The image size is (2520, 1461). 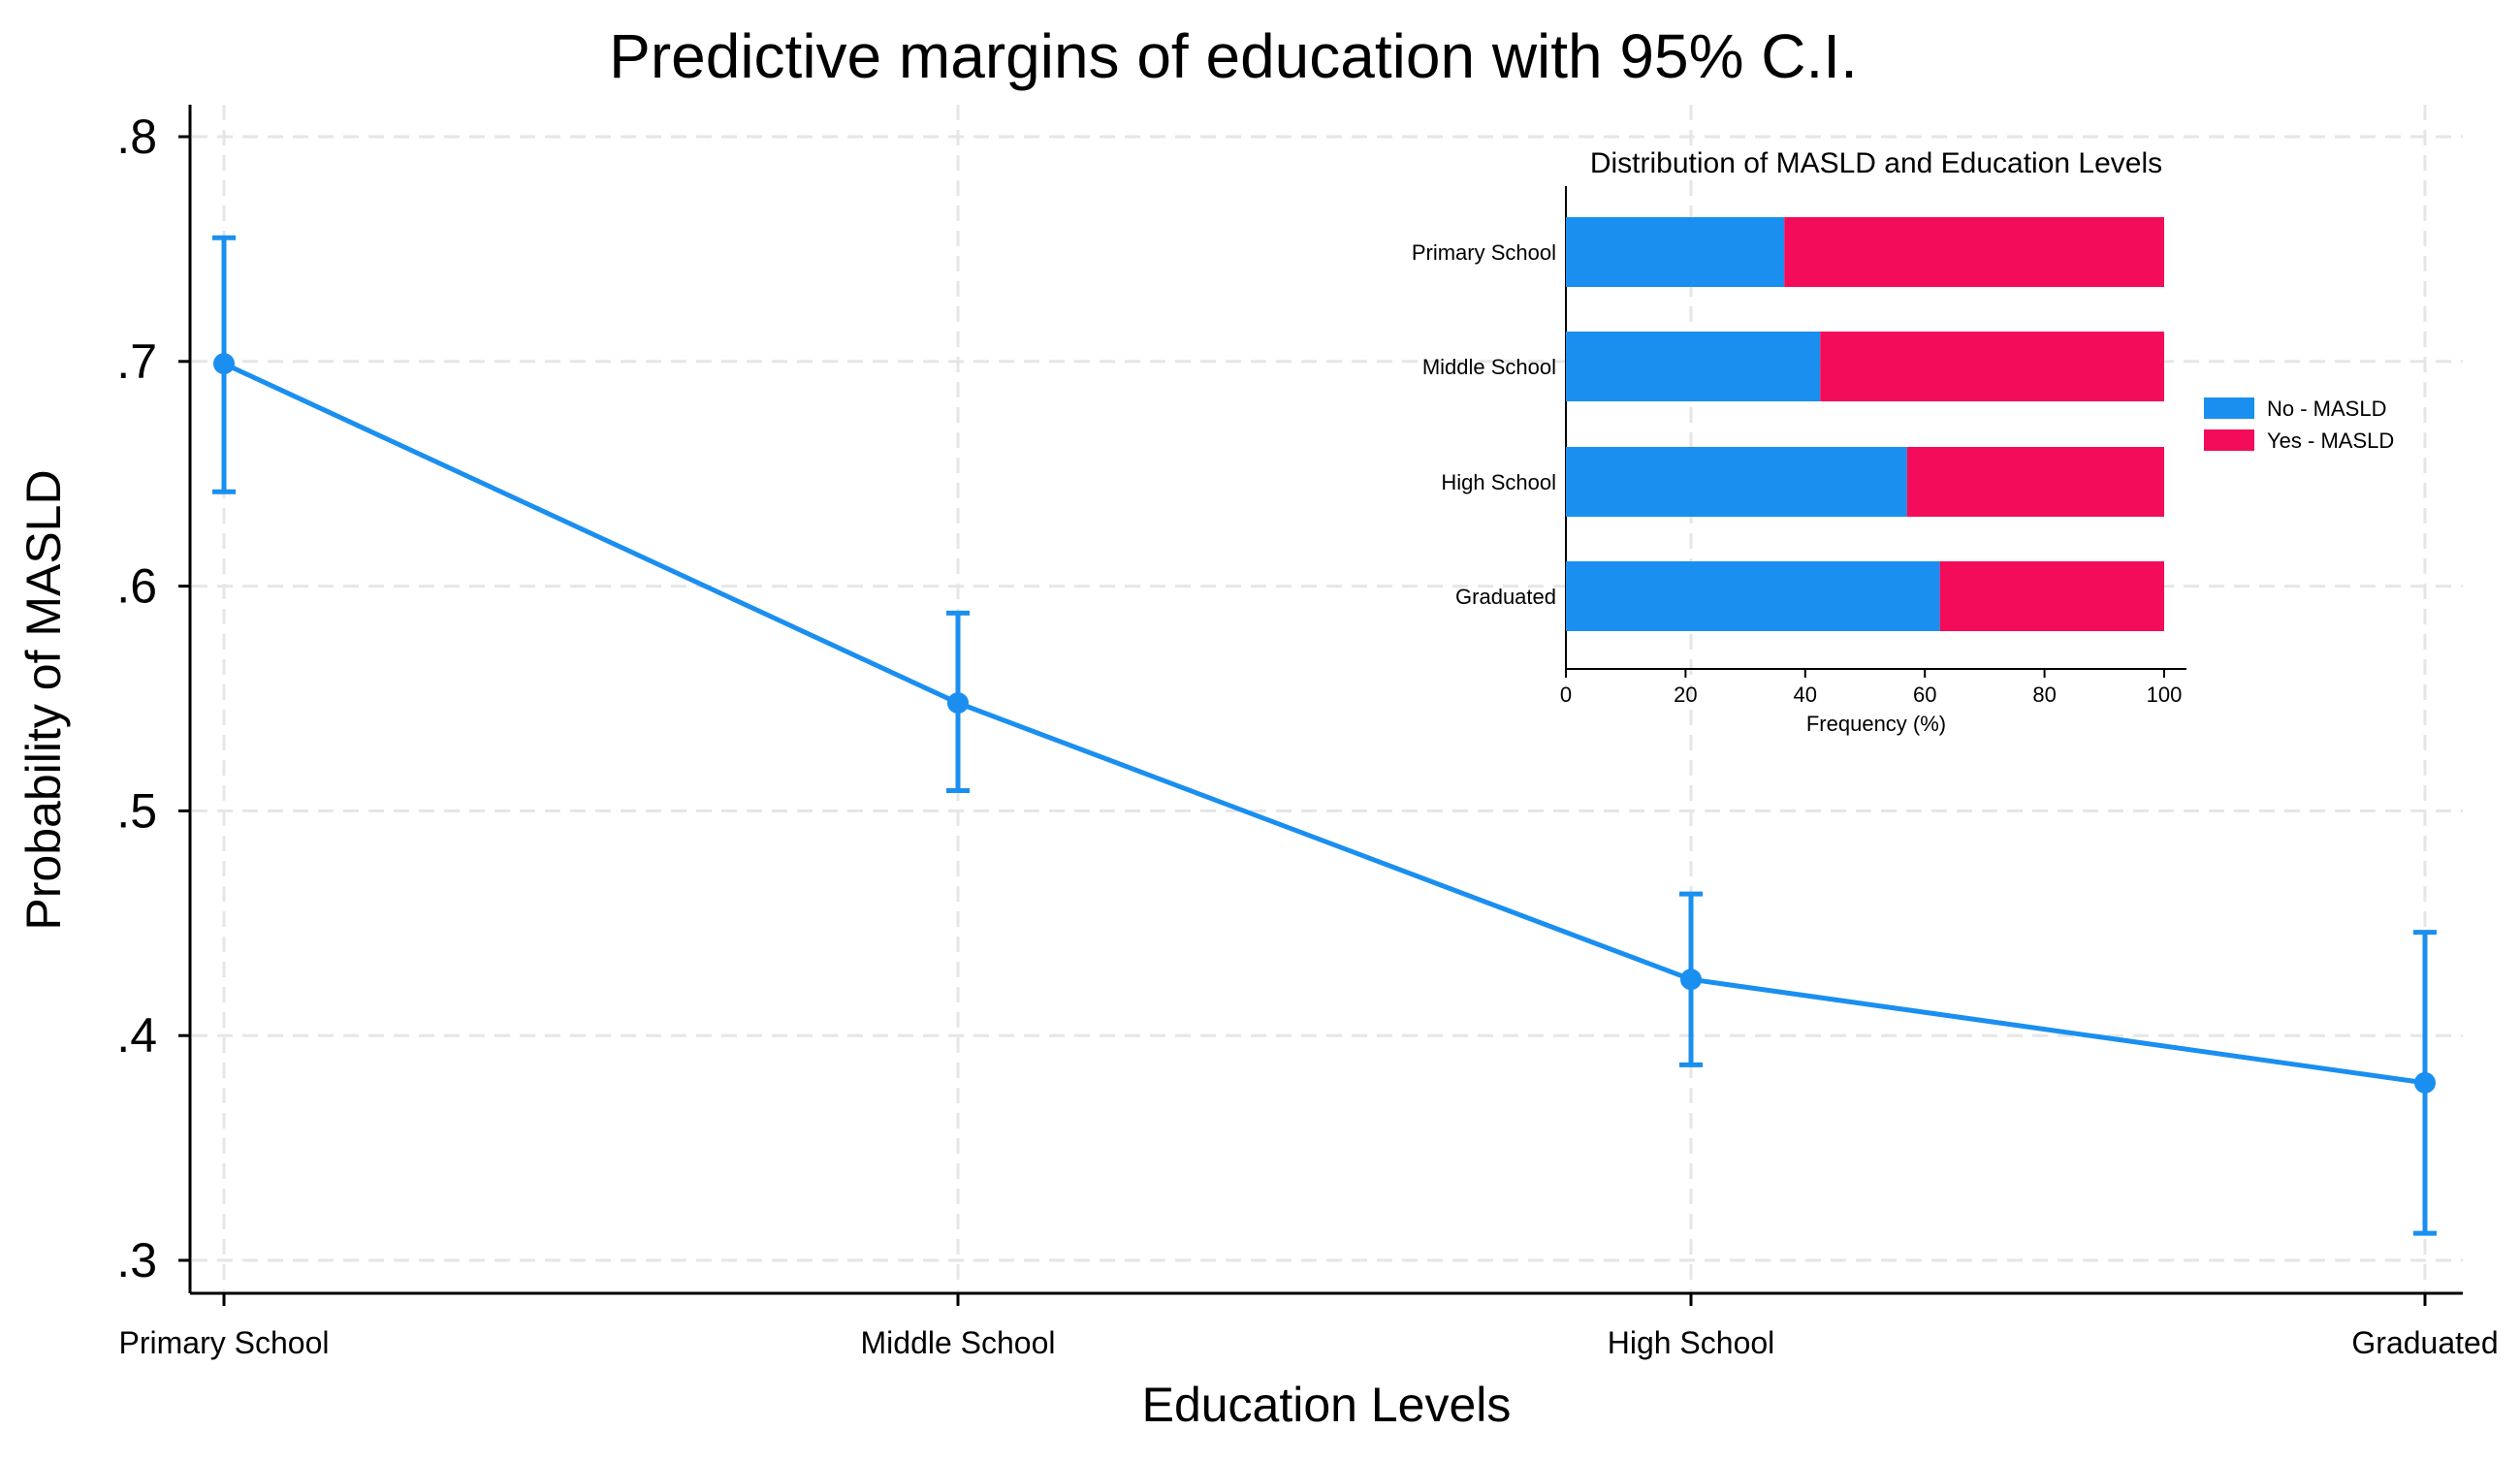 What do you see at coordinates (153, 699) in the screenshot?
I see `main-y-ticks: .3 .4 .5 .6 .7 .8` at bounding box center [153, 699].